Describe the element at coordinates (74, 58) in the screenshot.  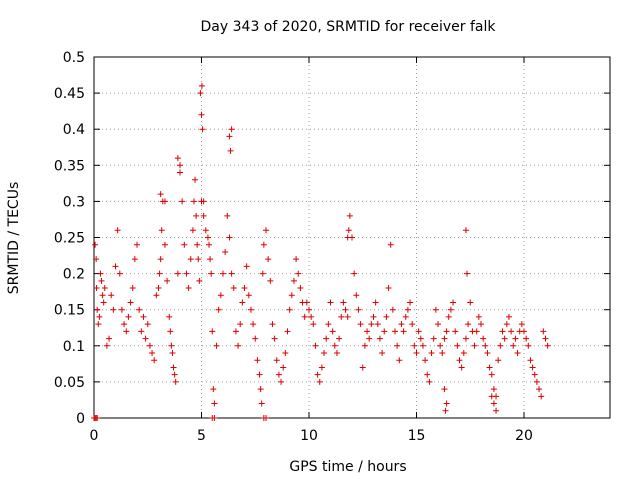
I see `y-tick-label: 0.5` at that location.